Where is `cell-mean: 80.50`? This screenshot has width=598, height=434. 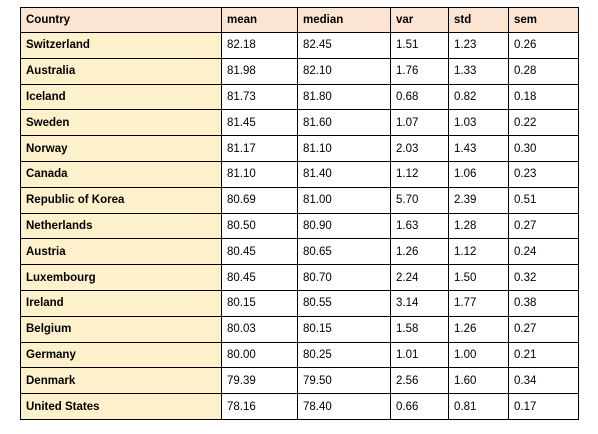
cell-mean: 80.50 is located at coordinates (259, 226).